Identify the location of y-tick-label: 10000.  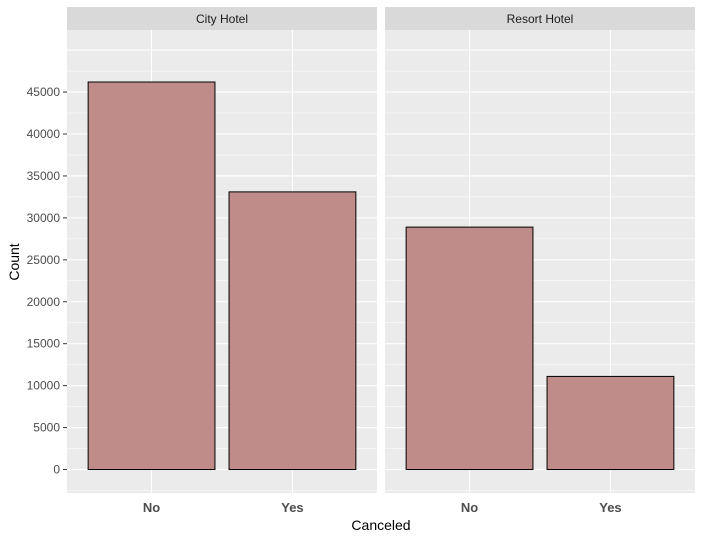
(44, 386).